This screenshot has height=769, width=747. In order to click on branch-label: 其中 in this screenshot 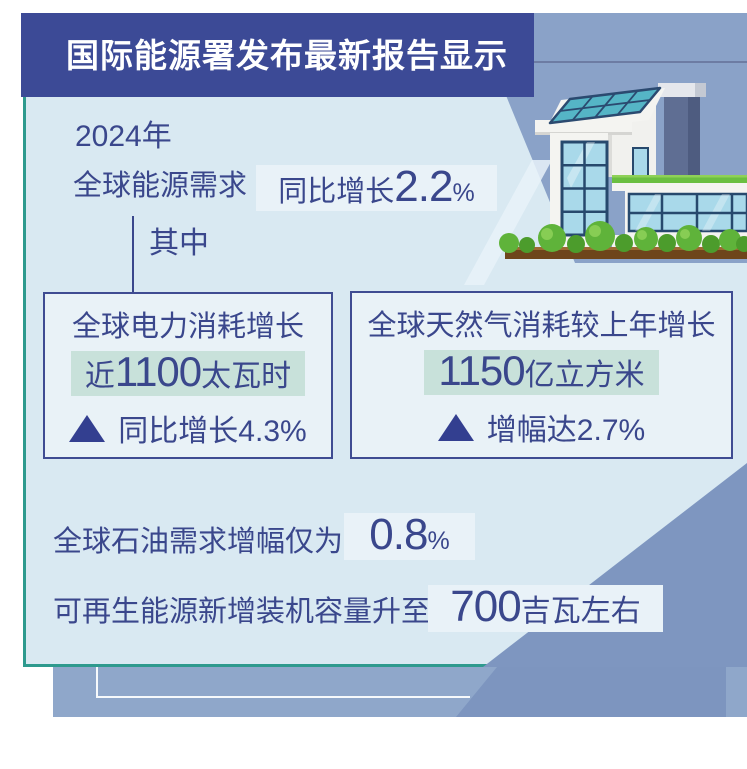, I will do `click(179, 243)`.